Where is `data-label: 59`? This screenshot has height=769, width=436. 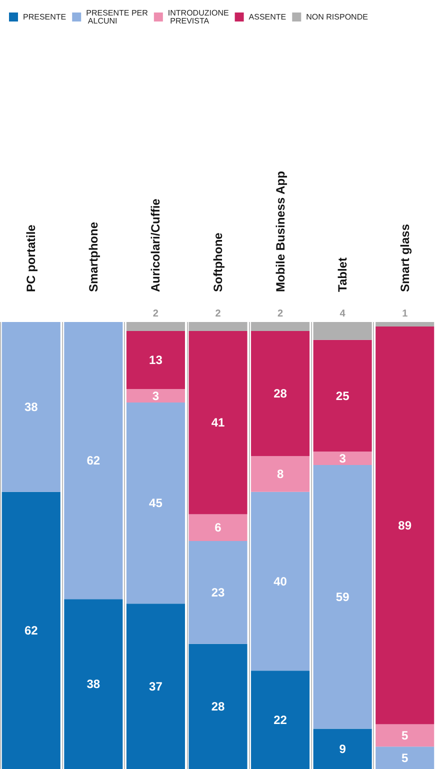
data-label: 59 is located at coordinates (343, 597).